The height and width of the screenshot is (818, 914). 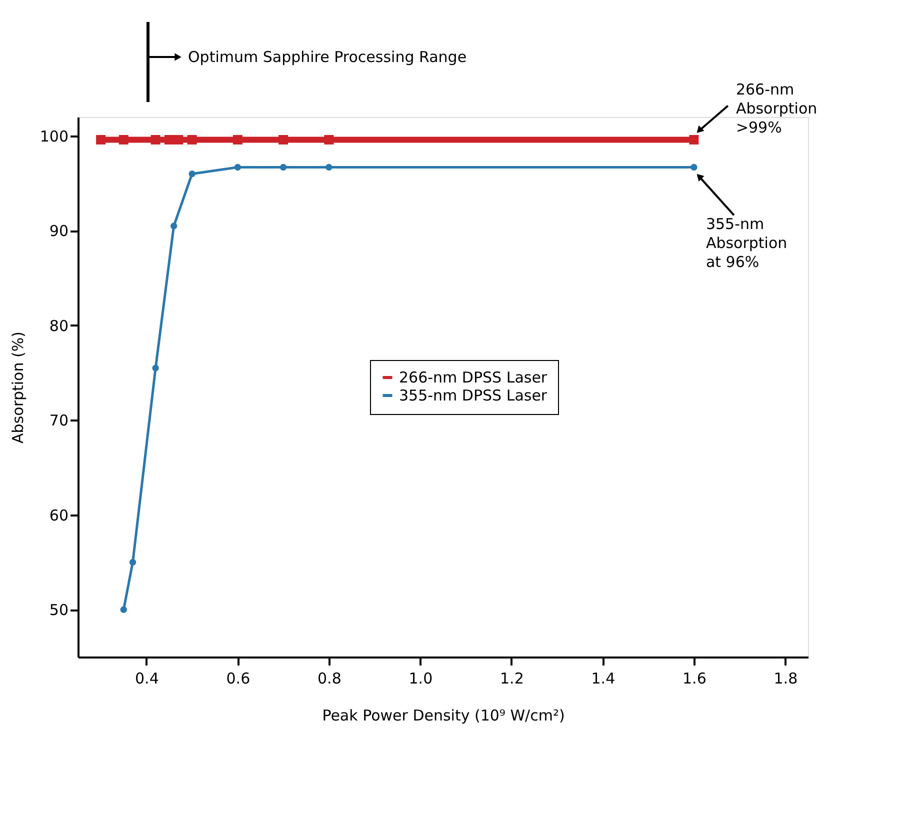 What do you see at coordinates (603, 679) in the screenshot?
I see `x-tick-label: 1.4` at bounding box center [603, 679].